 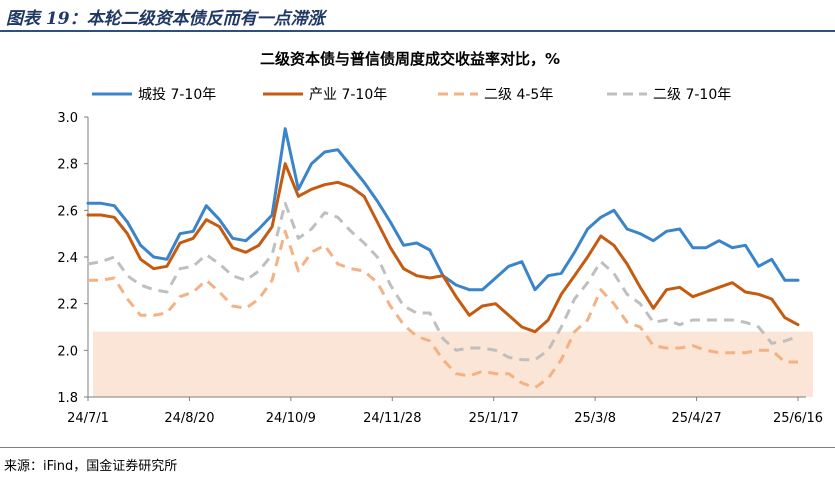 I want to click on shaded-band, so click(x=453, y=364).